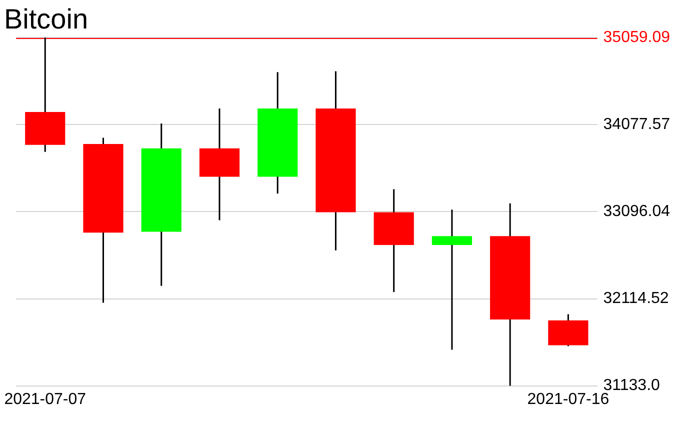 The image size is (676, 431). I want to click on candlestick, so click(452, 279).